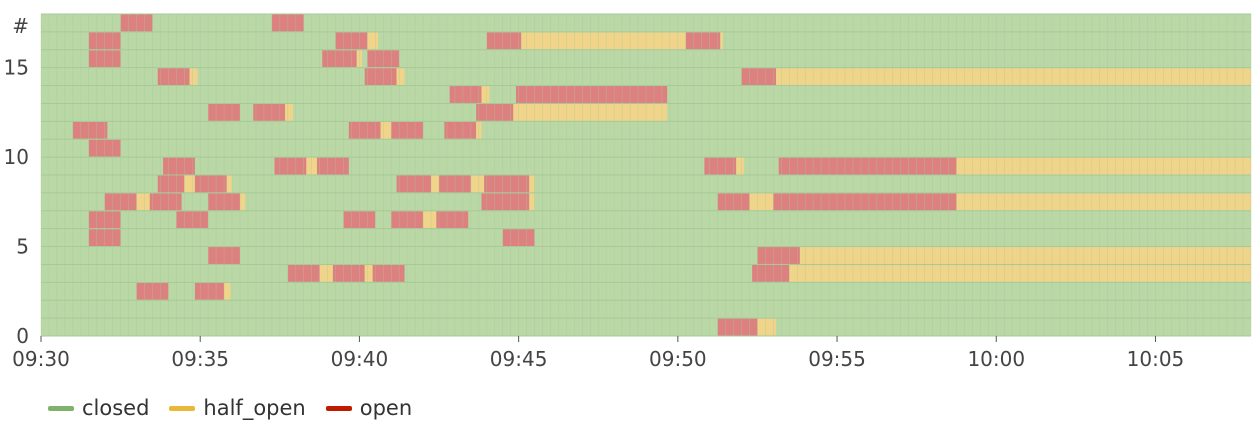 The image size is (1260, 442). I want to click on y-tick-label: 10, so click(16, 157).